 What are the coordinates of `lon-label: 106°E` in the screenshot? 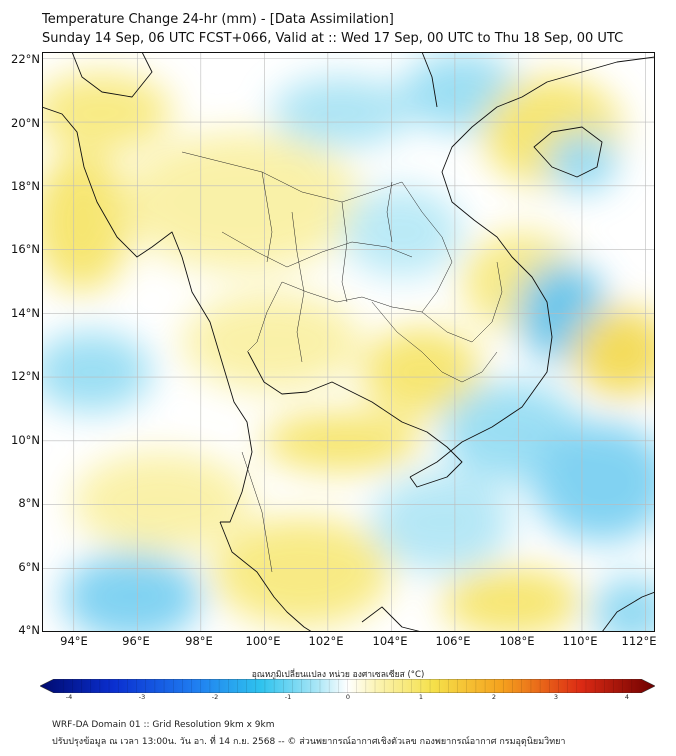 It's located at (453, 641).